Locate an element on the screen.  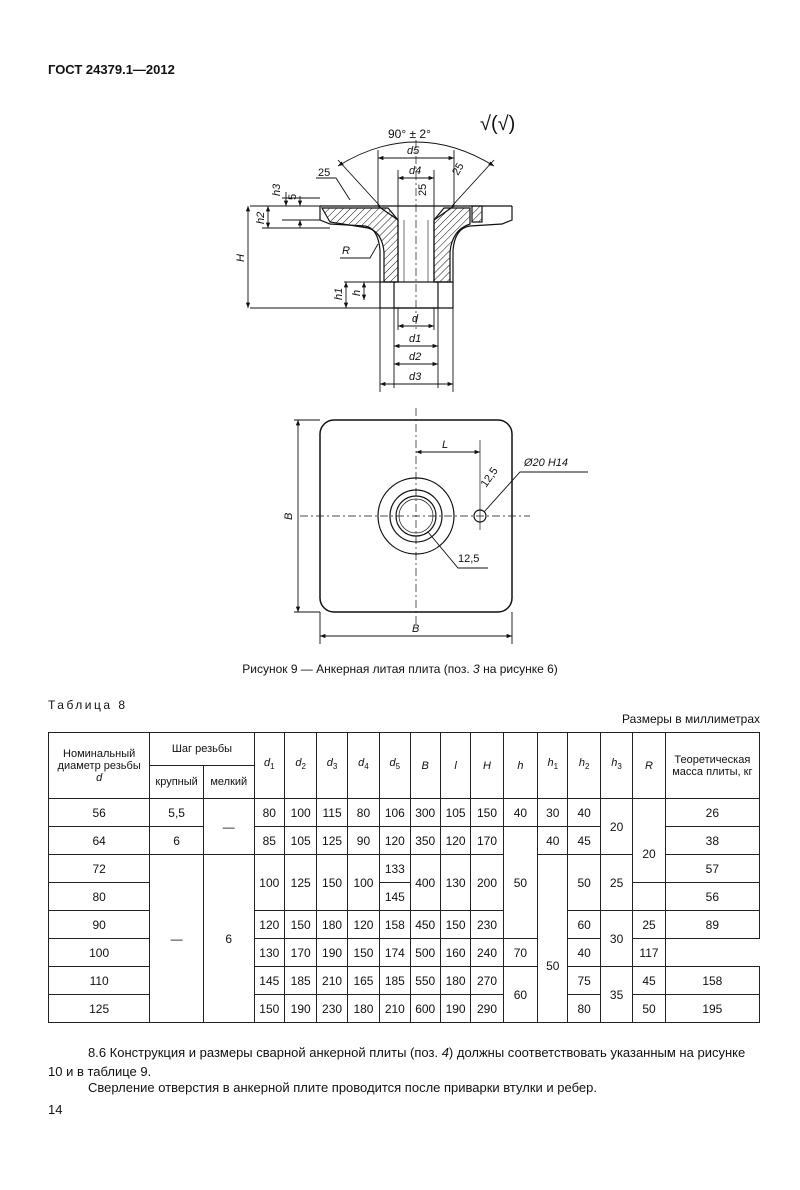
roughness-12-5-bore: 12,5 is located at coordinates (468, 559).